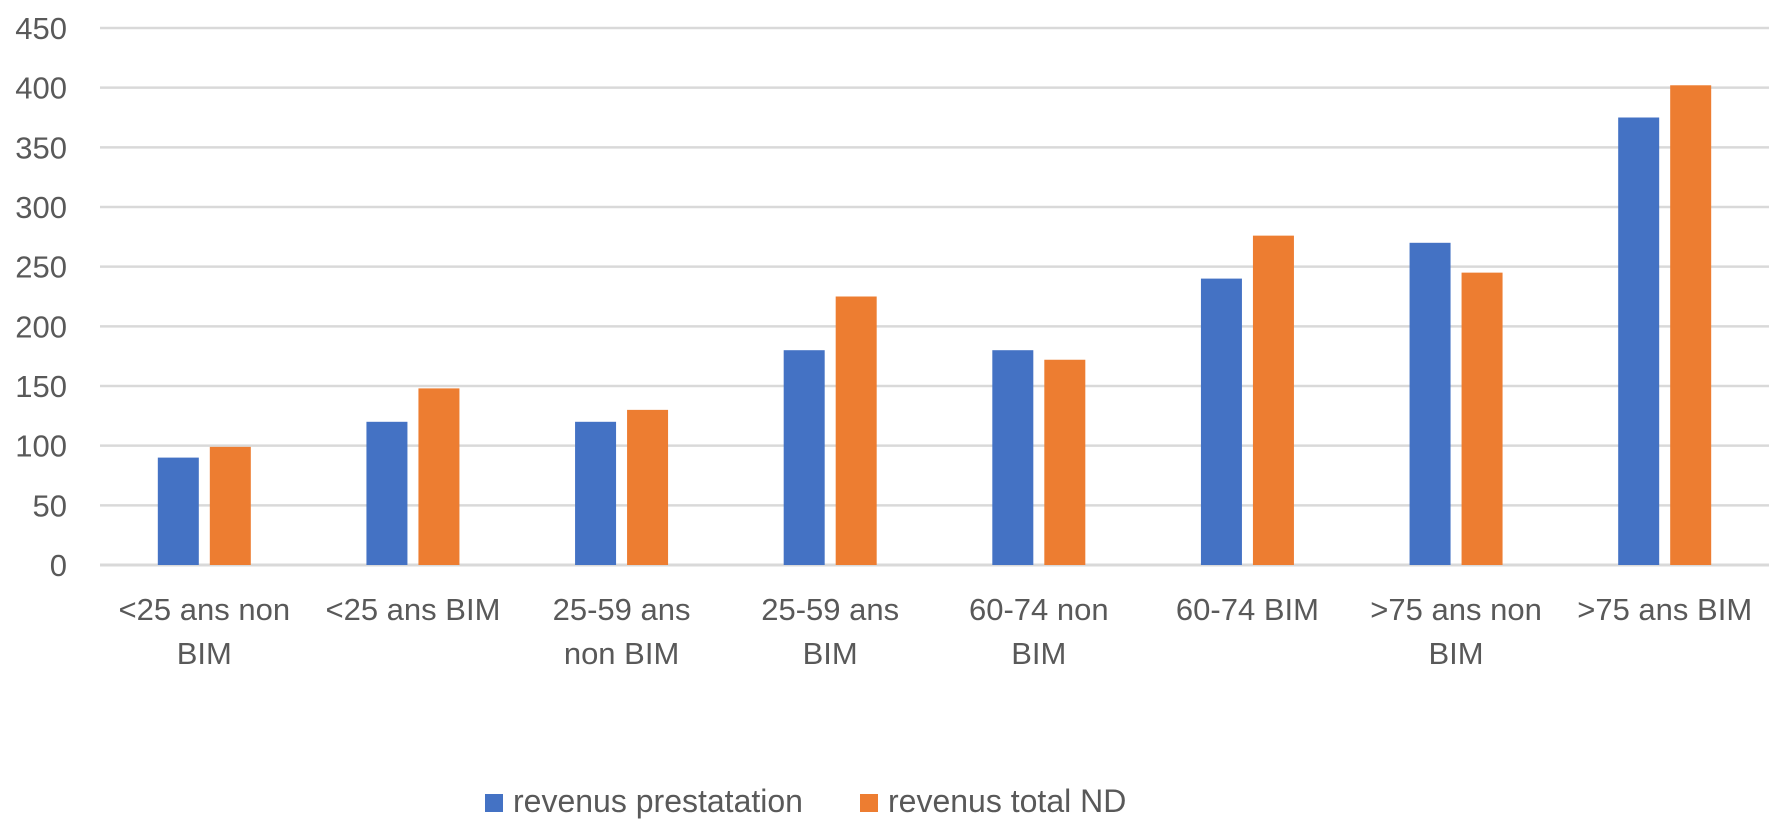 Image resolution: width=1769 pixels, height=840 pixels. What do you see at coordinates (41, 446) in the screenshot?
I see `y-tick-label: 100` at bounding box center [41, 446].